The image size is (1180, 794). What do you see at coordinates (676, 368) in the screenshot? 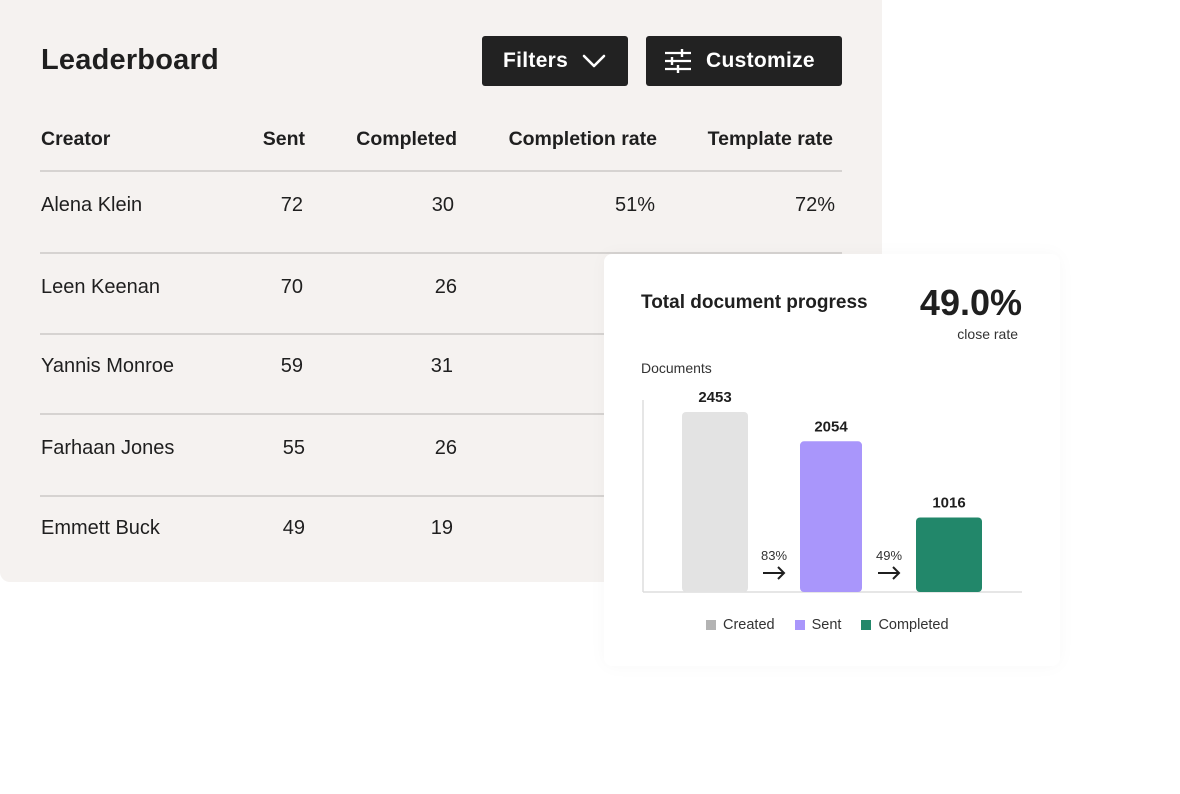
I see `chart-y-axis-label: Documents` at bounding box center [676, 368].